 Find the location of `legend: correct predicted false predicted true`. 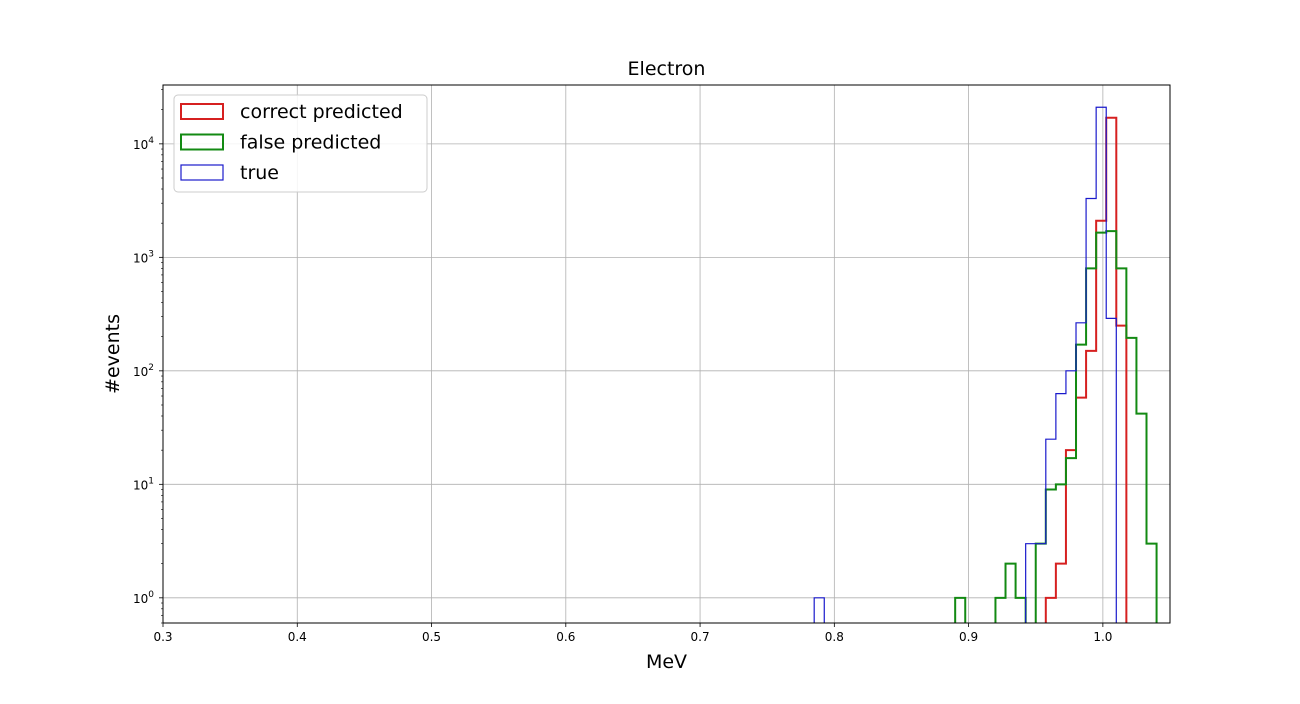

legend: correct predicted false predicted true is located at coordinates (300, 143).